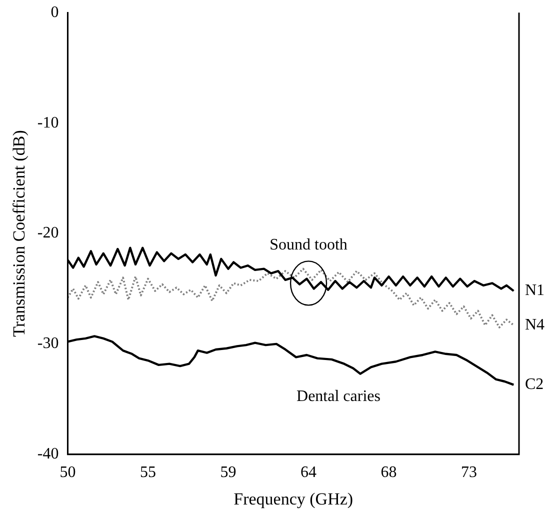  I want to click on annotation: Dental caries, so click(338, 397).